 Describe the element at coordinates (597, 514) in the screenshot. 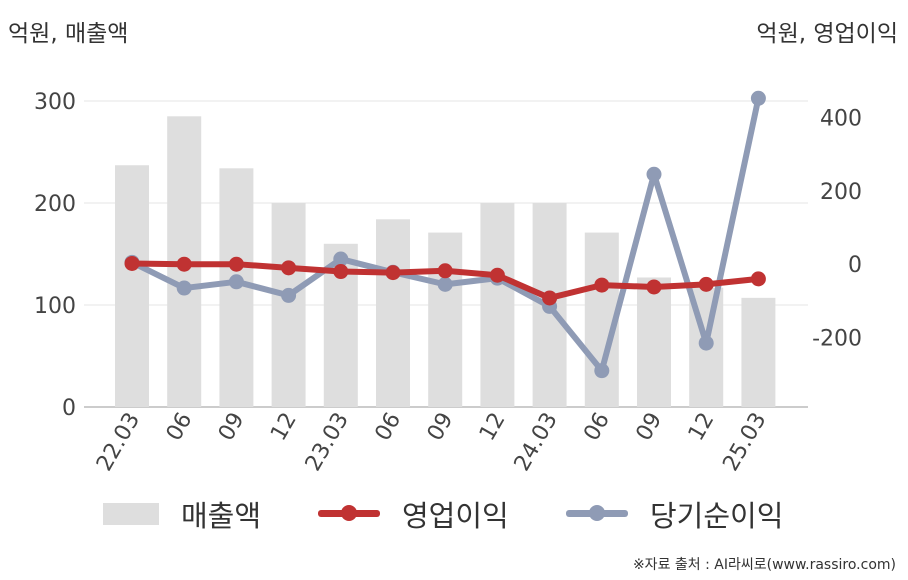

I see `legend-swatch-net-income` at that location.